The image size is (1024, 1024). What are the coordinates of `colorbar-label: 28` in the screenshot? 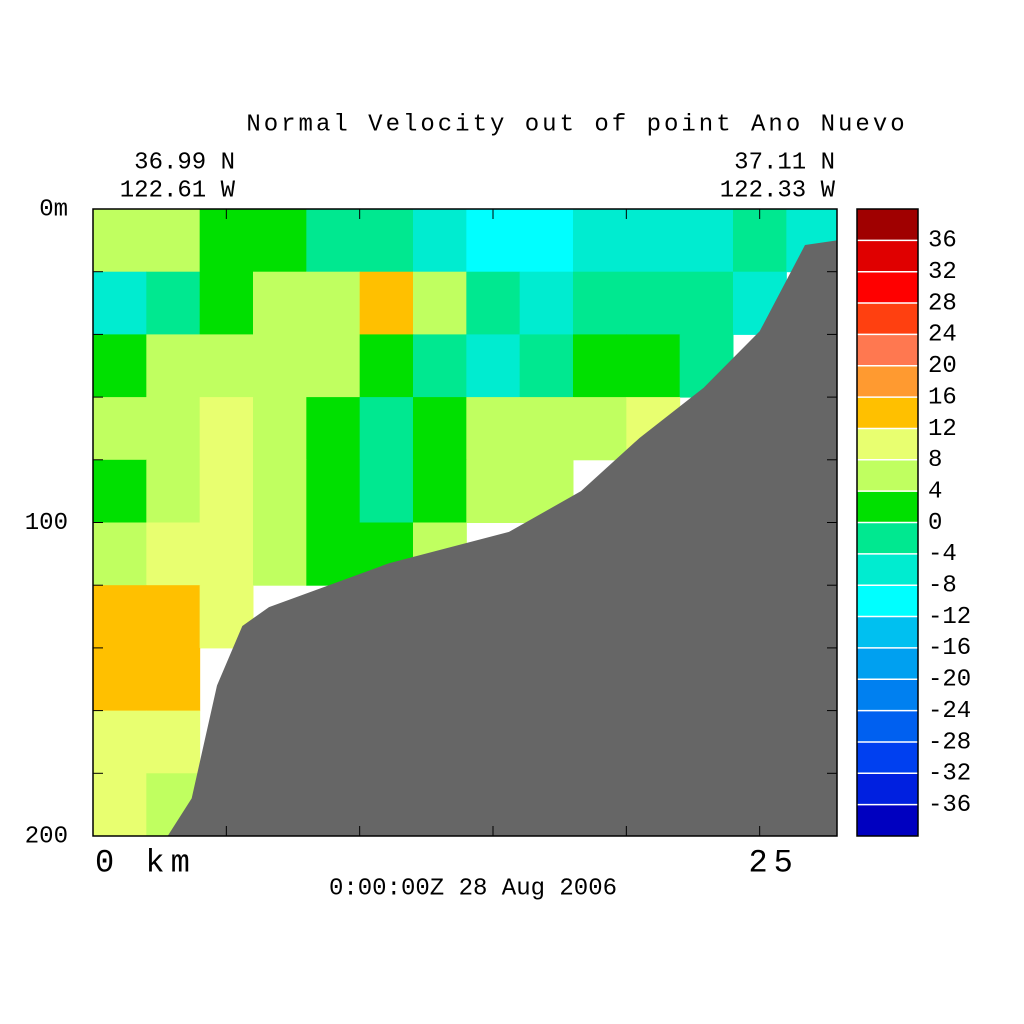 It's located at (942, 303).